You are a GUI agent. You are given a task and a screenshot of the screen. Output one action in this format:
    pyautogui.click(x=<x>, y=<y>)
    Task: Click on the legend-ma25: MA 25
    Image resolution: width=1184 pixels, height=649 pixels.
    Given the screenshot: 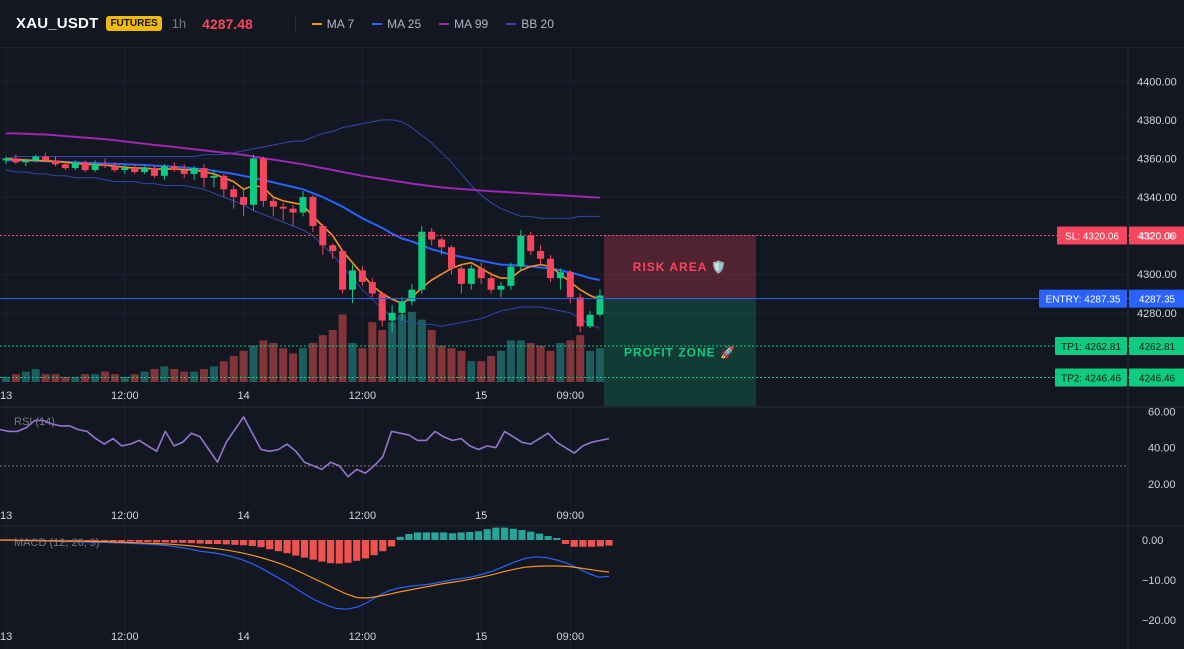 What is the action you would take?
    pyautogui.click(x=396, y=24)
    